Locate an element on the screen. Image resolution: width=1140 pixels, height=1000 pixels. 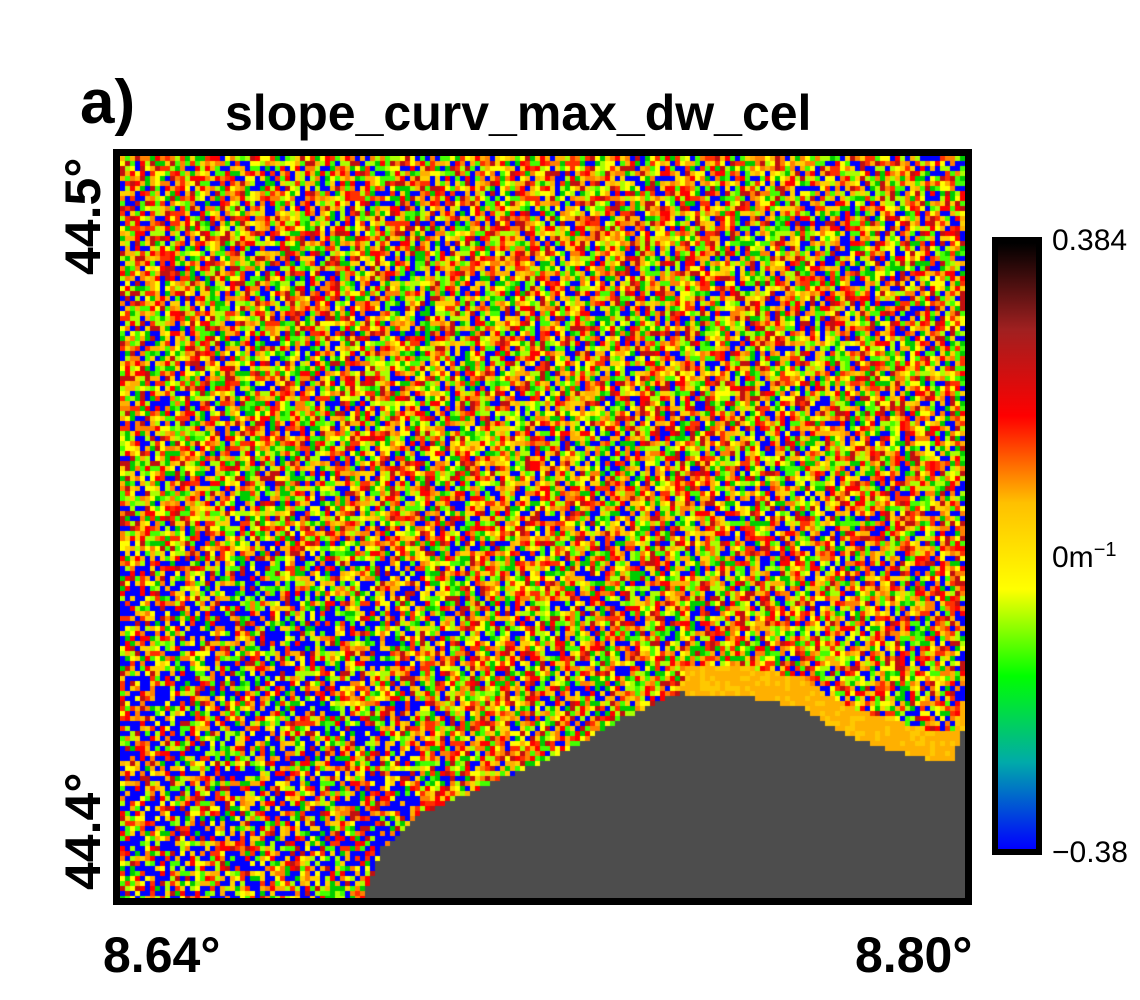
lat-tick-44-4: 44.4° is located at coordinates (83, 831).